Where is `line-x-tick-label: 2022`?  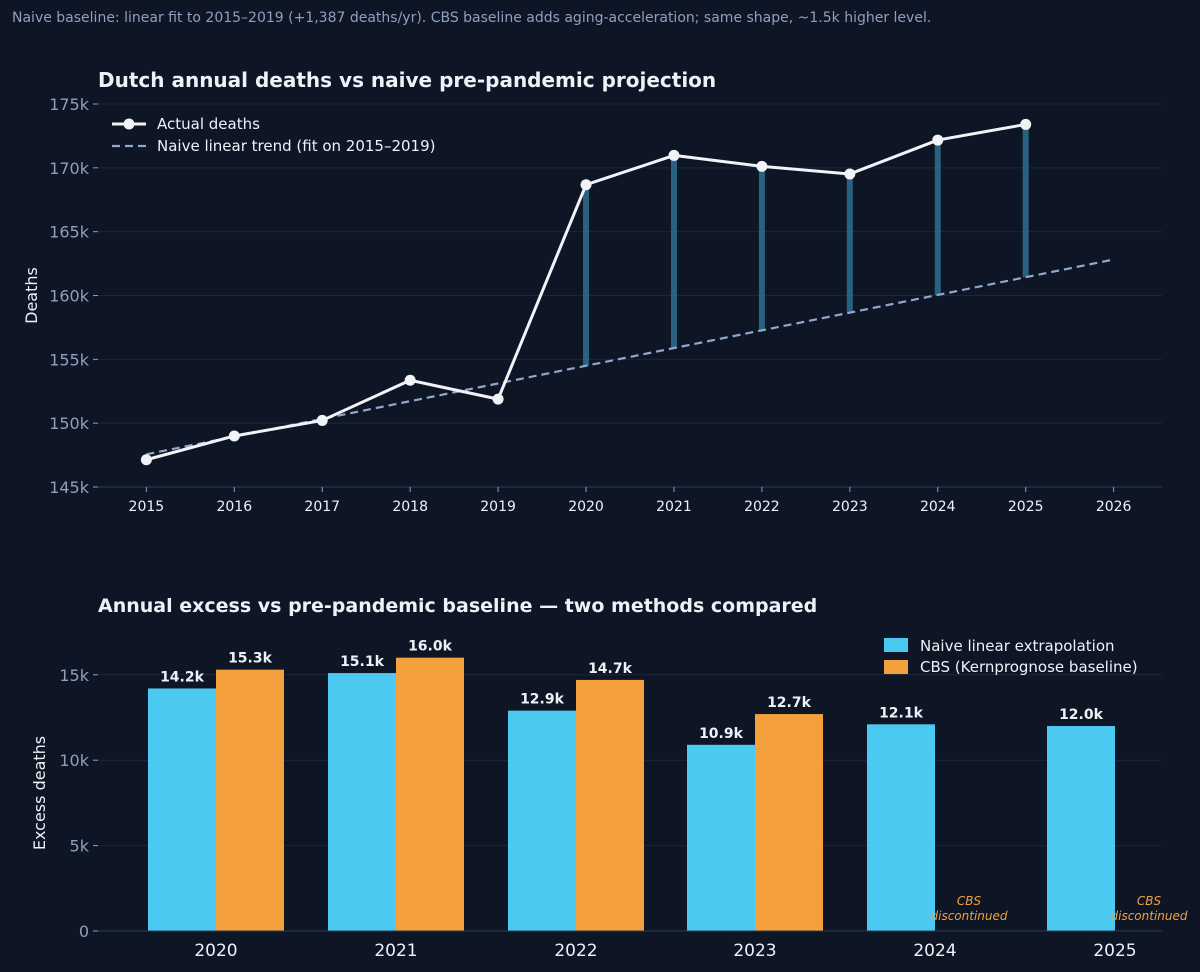 line-x-tick-label: 2022 is located at coordinates (762, 507).